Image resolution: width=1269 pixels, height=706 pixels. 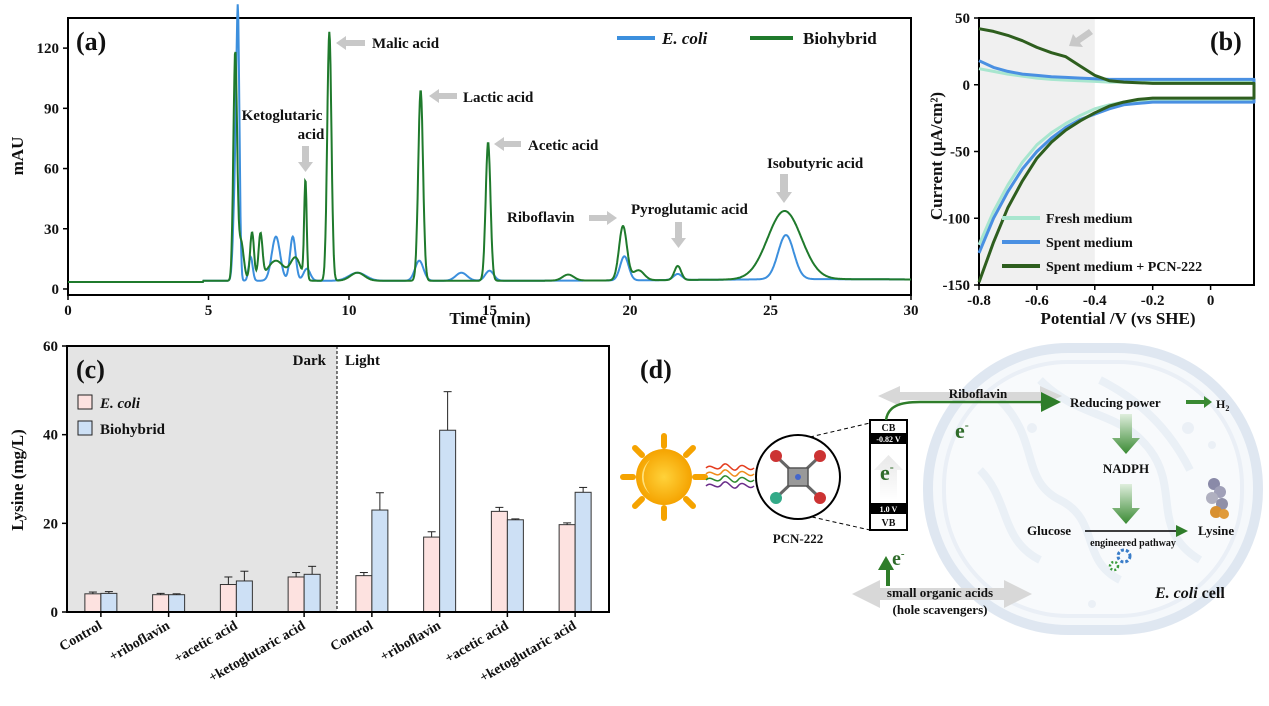 I want to click on panel-label: (a), so click(x=91, y=41).